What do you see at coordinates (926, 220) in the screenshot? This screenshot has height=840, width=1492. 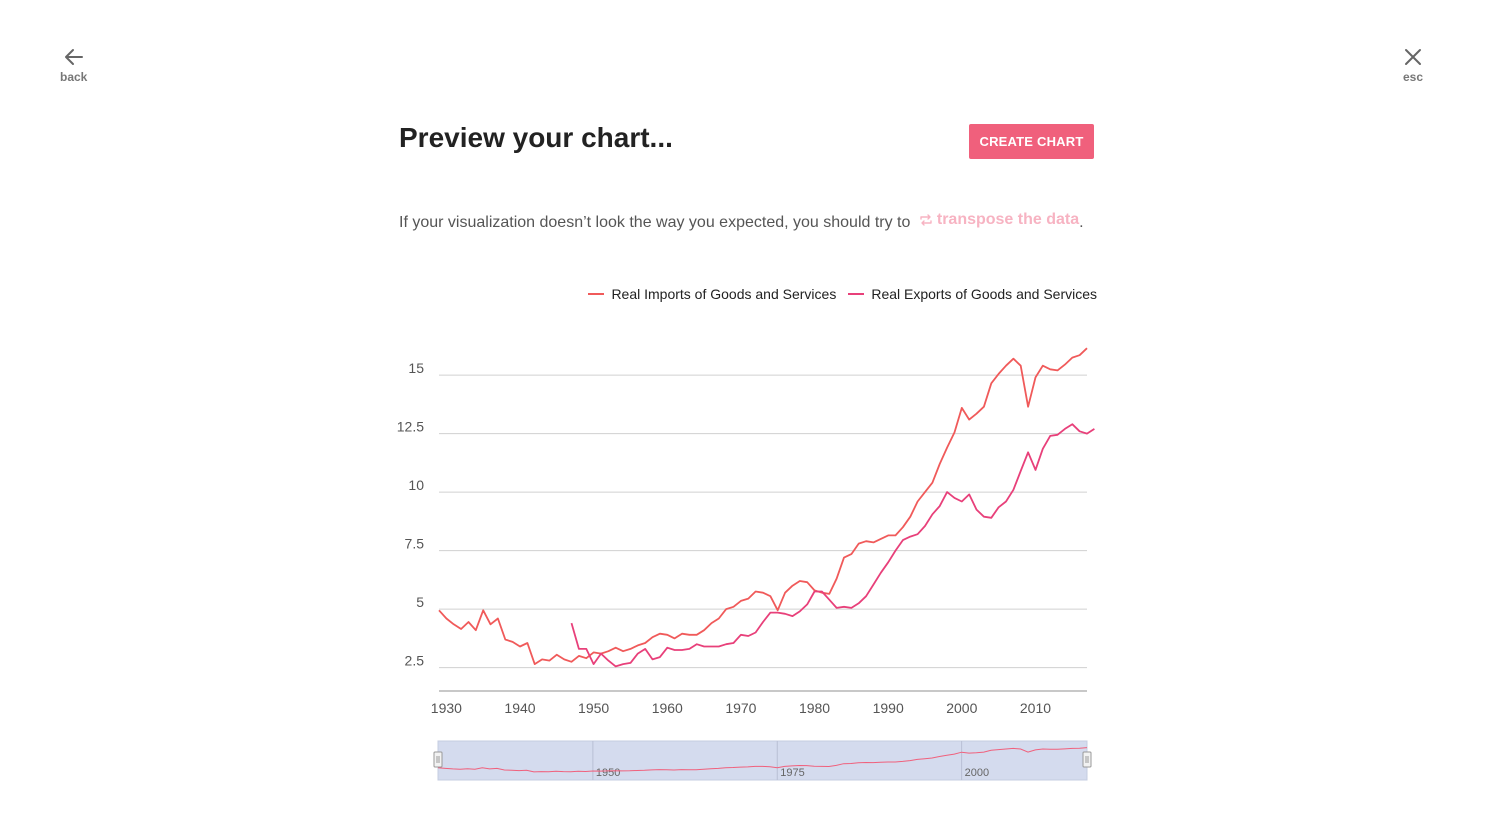 I see `swap-icon` at bounding box center [926, 220].